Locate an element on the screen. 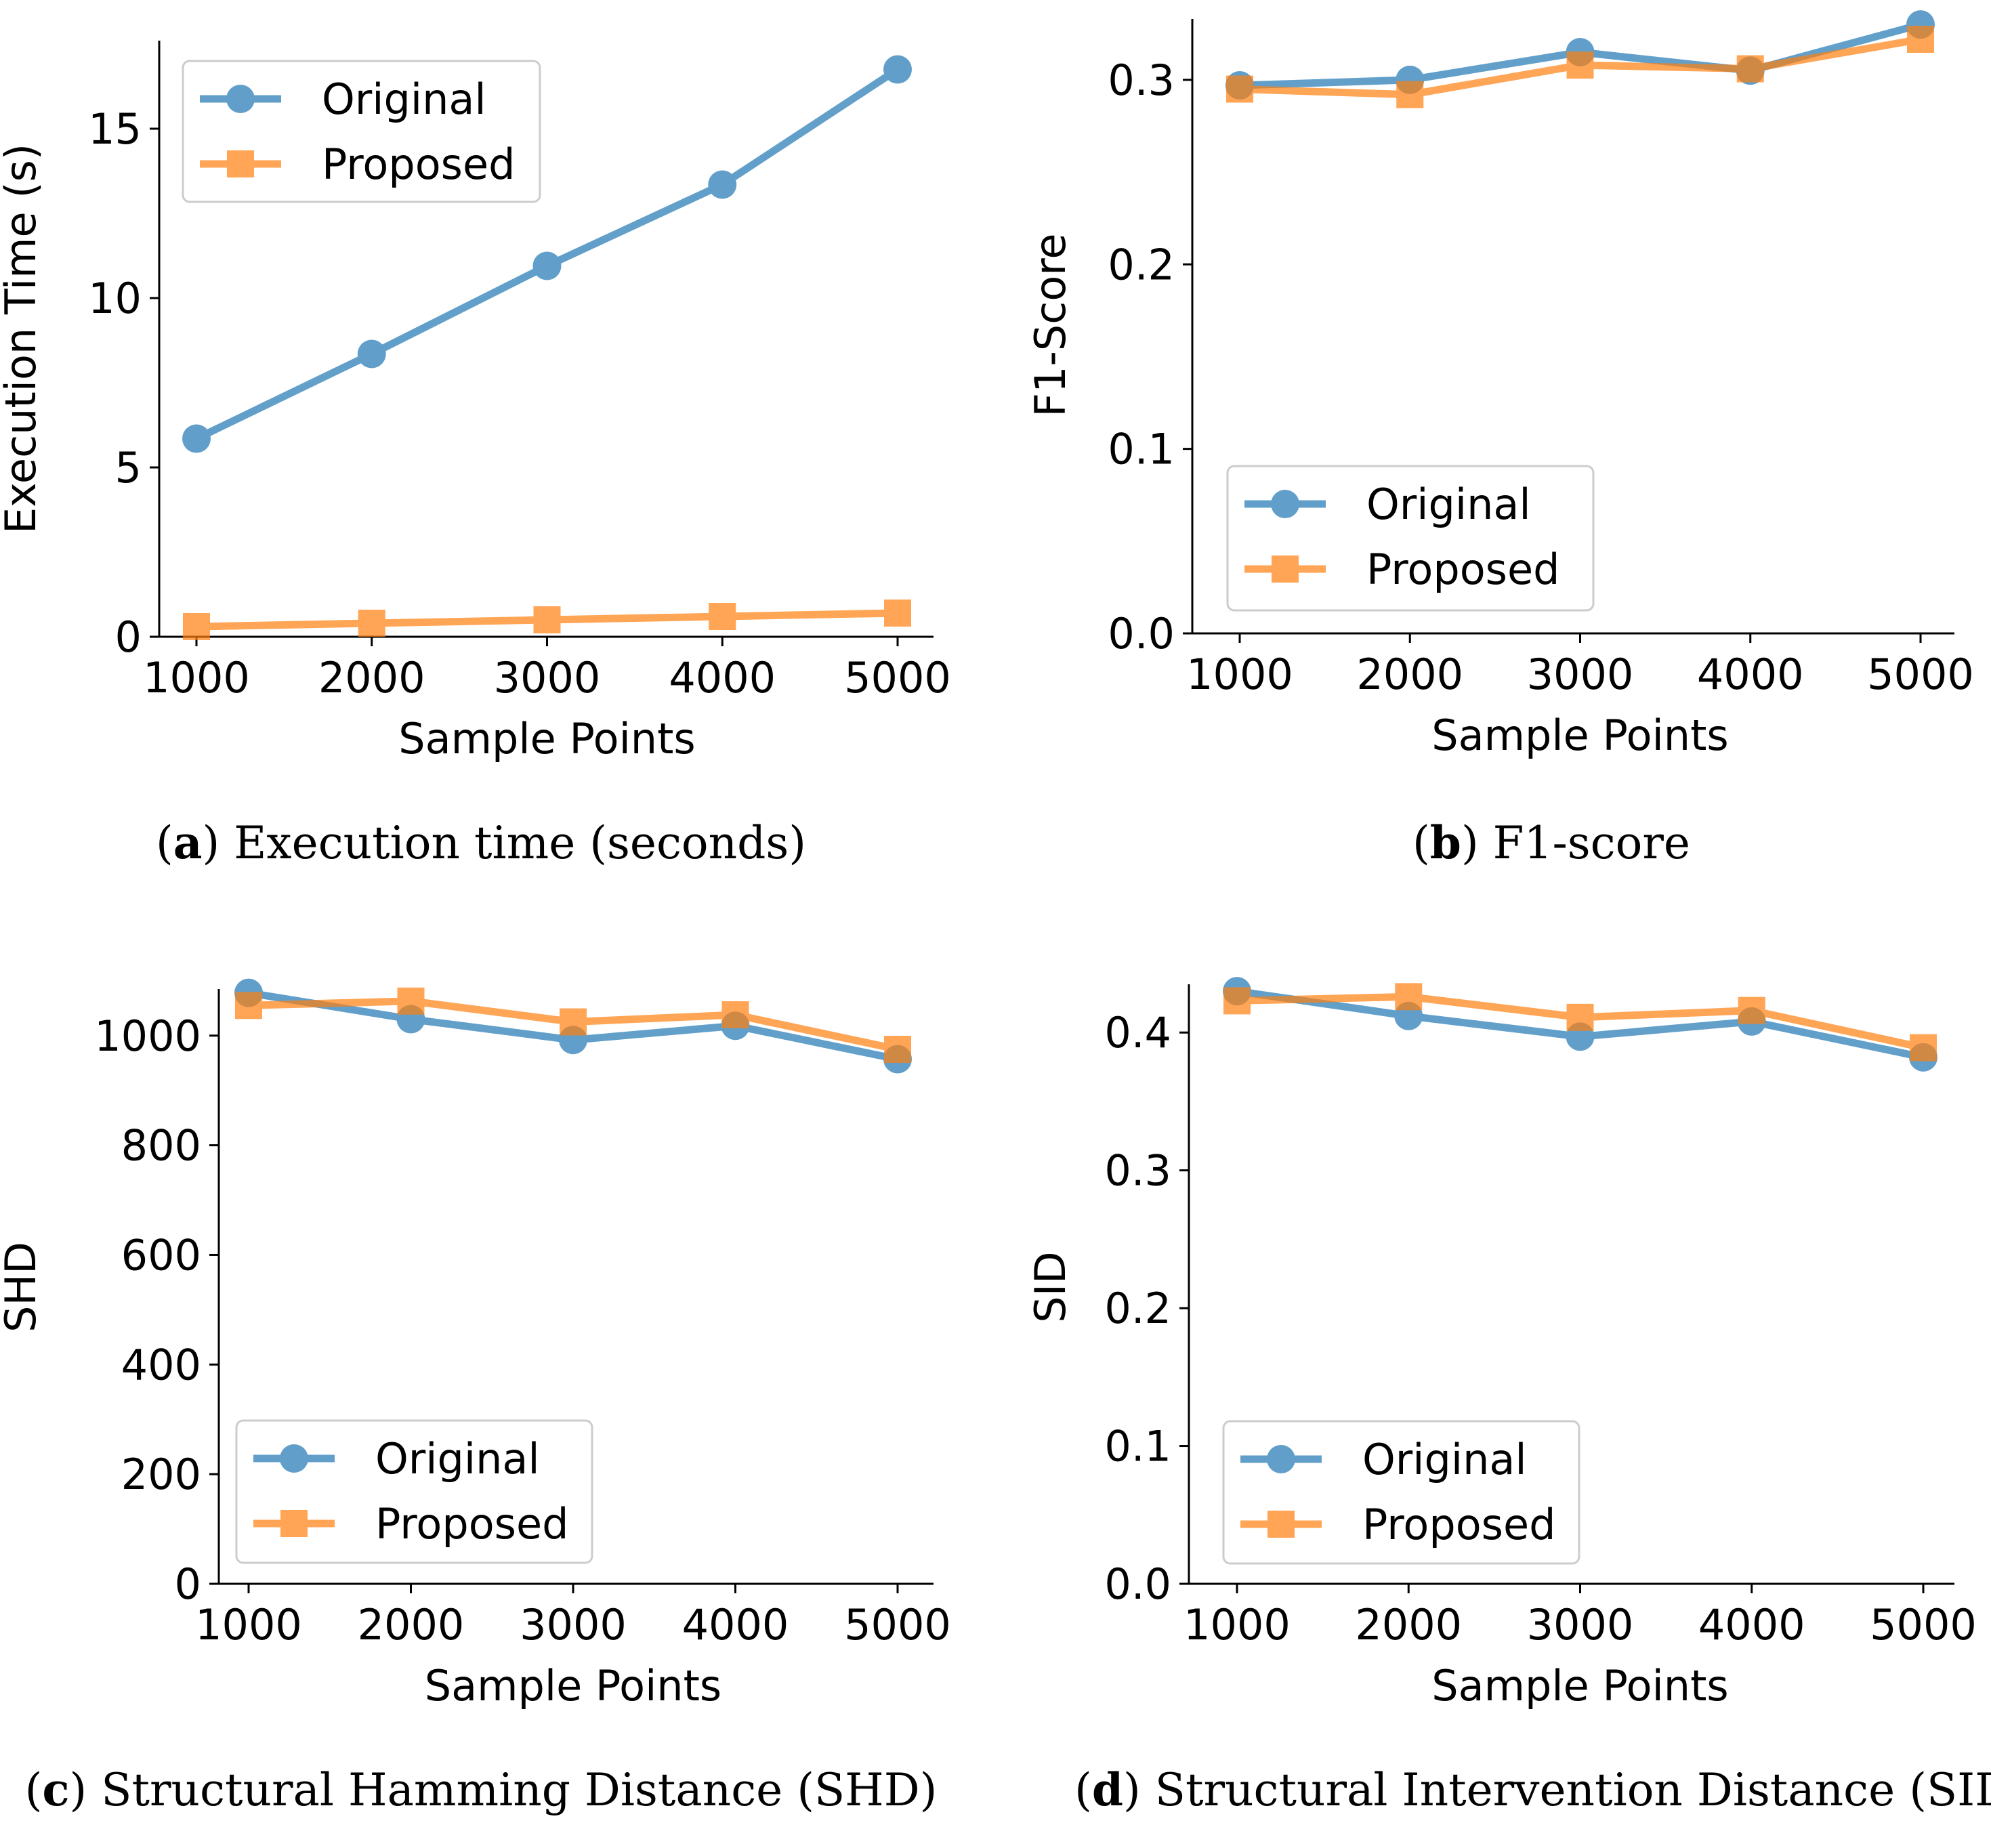  caption-letter: c is located at coordinates (55, 1789).